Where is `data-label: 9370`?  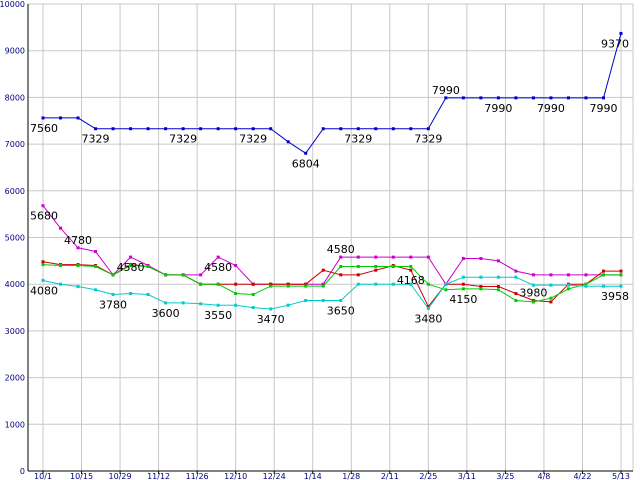 data-label: 9370 is located at coordinates (615, 43).